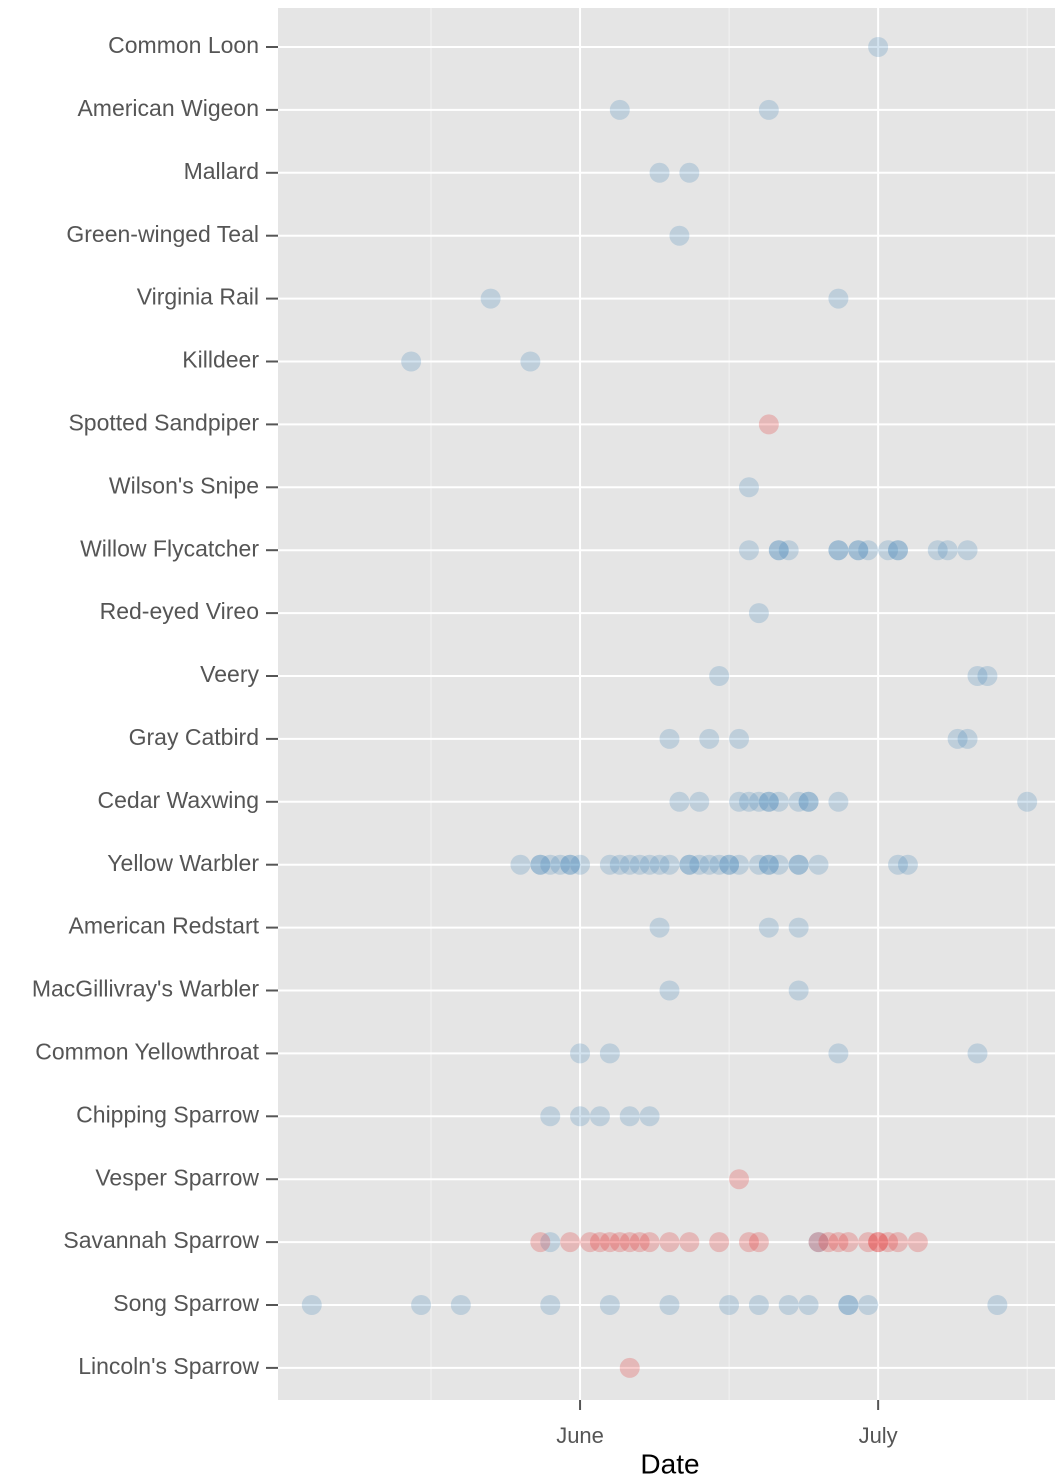  I want to click on y-tick-label: Chipping Sparrow, so click(167, 1114).